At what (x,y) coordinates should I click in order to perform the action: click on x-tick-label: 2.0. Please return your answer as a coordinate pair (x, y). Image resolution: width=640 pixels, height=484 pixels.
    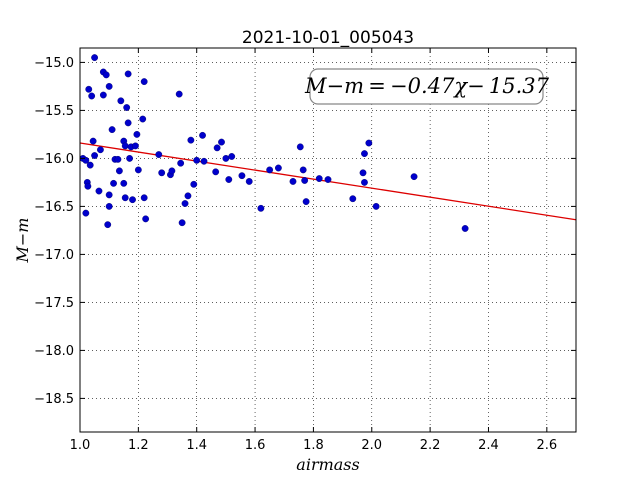
    Looking at the image, I should click on (371, 445).